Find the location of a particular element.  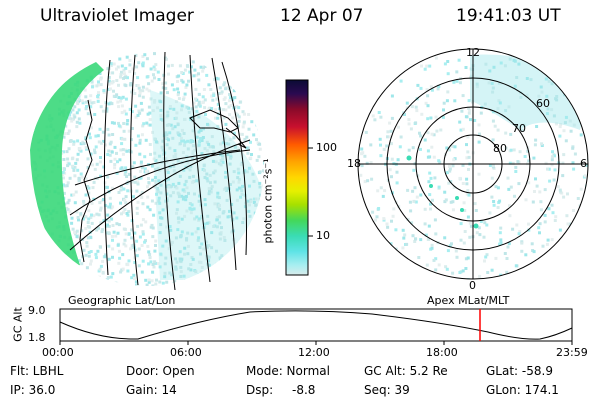

gain-info: Gain: 14 is located at coordinates (151, 390).